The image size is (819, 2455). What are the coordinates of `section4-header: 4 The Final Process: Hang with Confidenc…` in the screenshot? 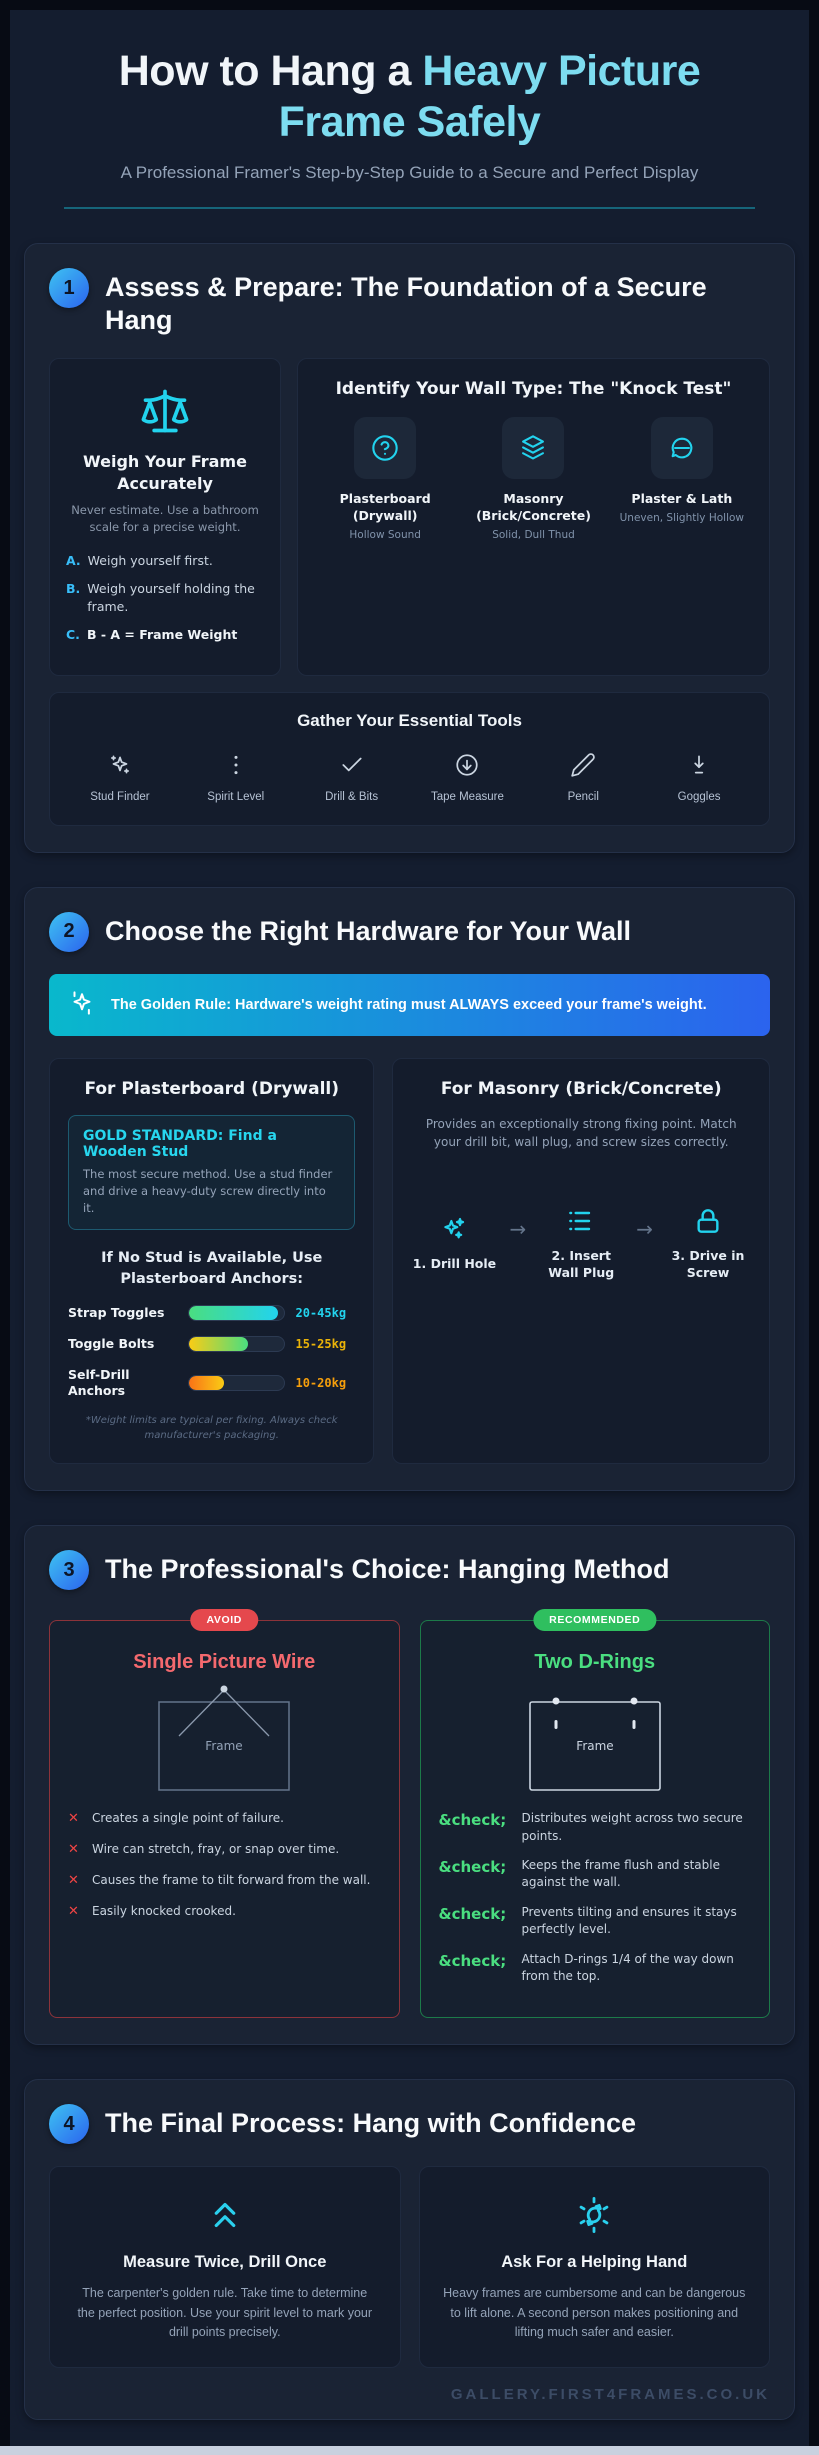 It's located at (409, 2124).